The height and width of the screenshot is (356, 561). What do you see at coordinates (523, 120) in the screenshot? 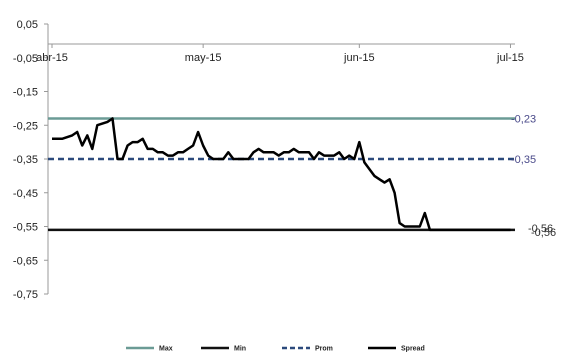
I see `label-max: -0,23` at bounding box center [523, 120].